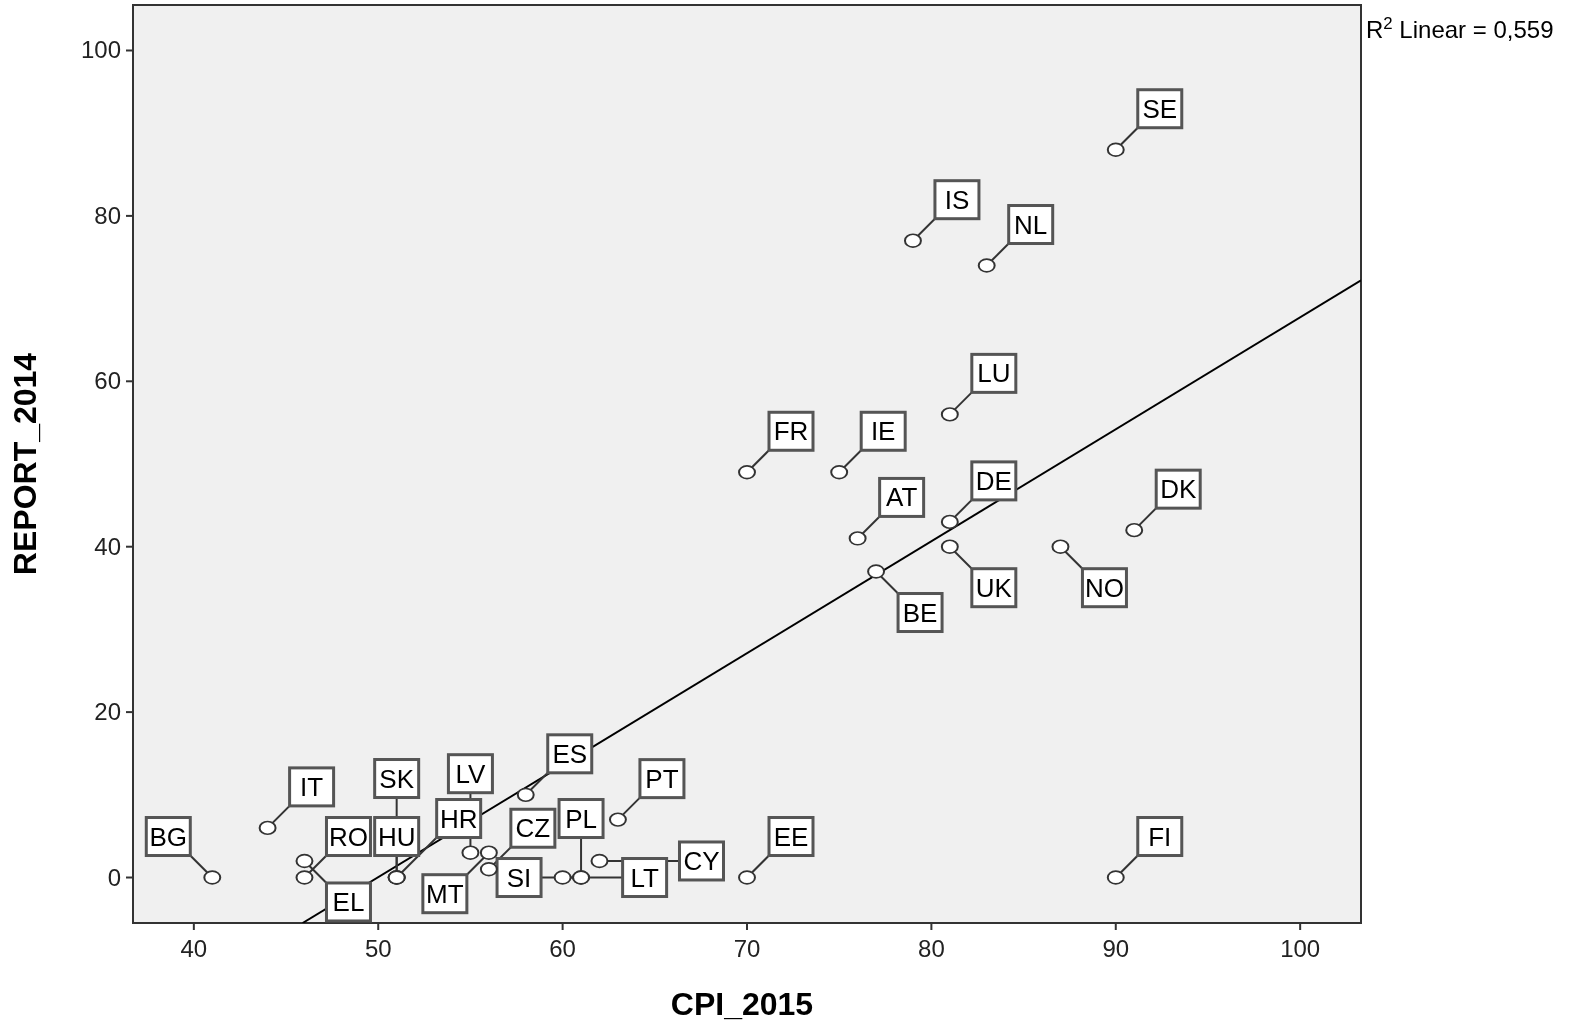 The height and width of the screenshot is (1031, 1585). What do you see at coordinates (471, 773) in the screenshot?
I see `data-label: LV` at bounding box center [471, 773].